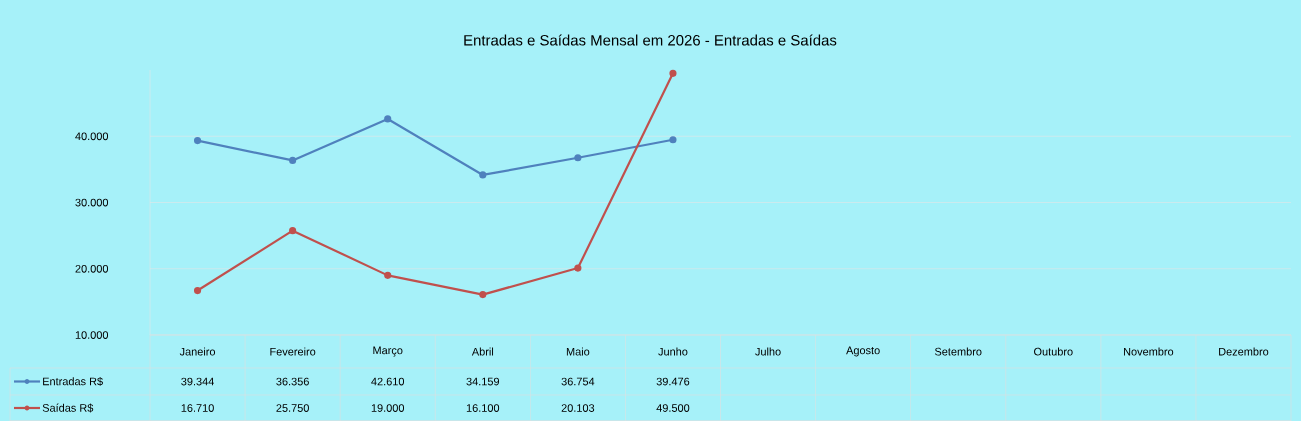  What do you see at coordinates (483, 407) in the screenshot?
I see `data-label: 16.100` at bounding box center [483, 407].